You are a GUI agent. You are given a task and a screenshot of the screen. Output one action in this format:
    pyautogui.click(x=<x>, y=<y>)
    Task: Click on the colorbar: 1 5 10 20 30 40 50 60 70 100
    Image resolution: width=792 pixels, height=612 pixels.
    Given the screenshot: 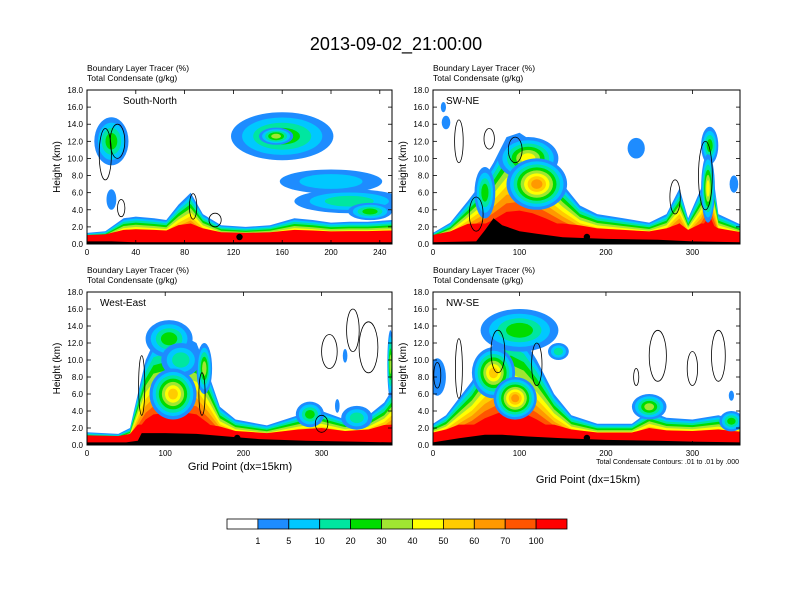 What is the action you would take?
    pyautogui.click(x=397, y=532)
    